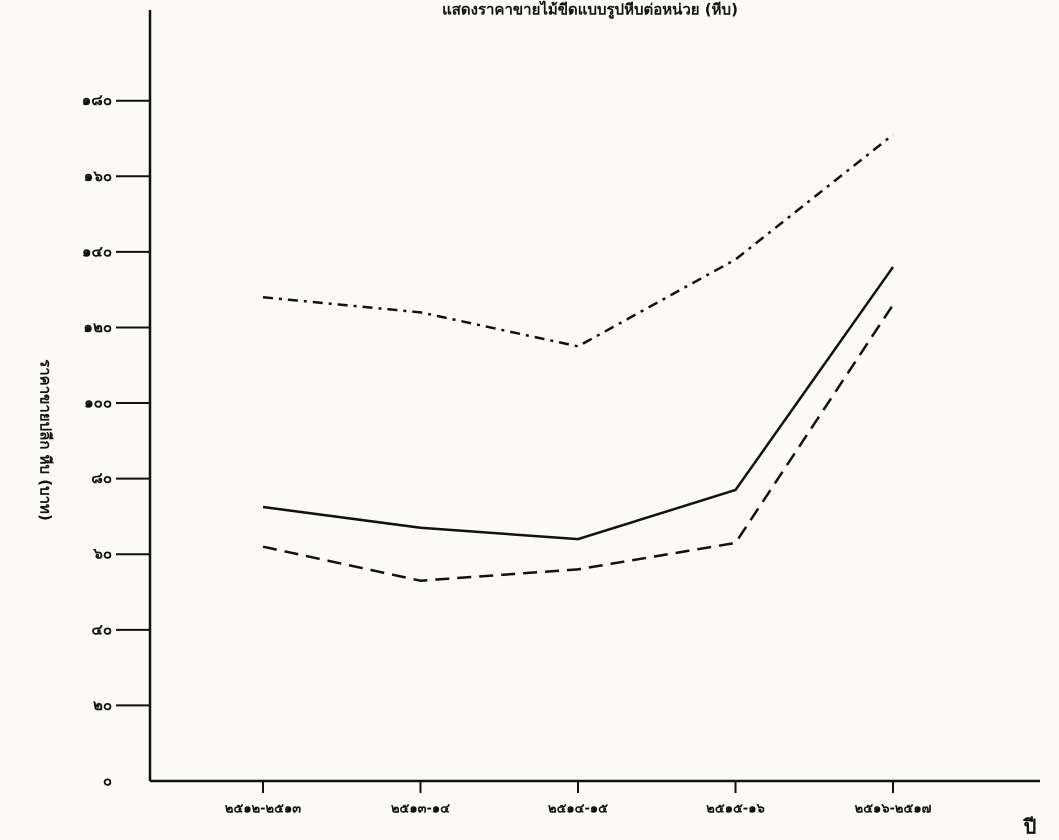  What do you see at coordinates (97, 327) in the screenshot?
I see `y-tick-label: ๑๒๐` at bounding box center [97, 327].